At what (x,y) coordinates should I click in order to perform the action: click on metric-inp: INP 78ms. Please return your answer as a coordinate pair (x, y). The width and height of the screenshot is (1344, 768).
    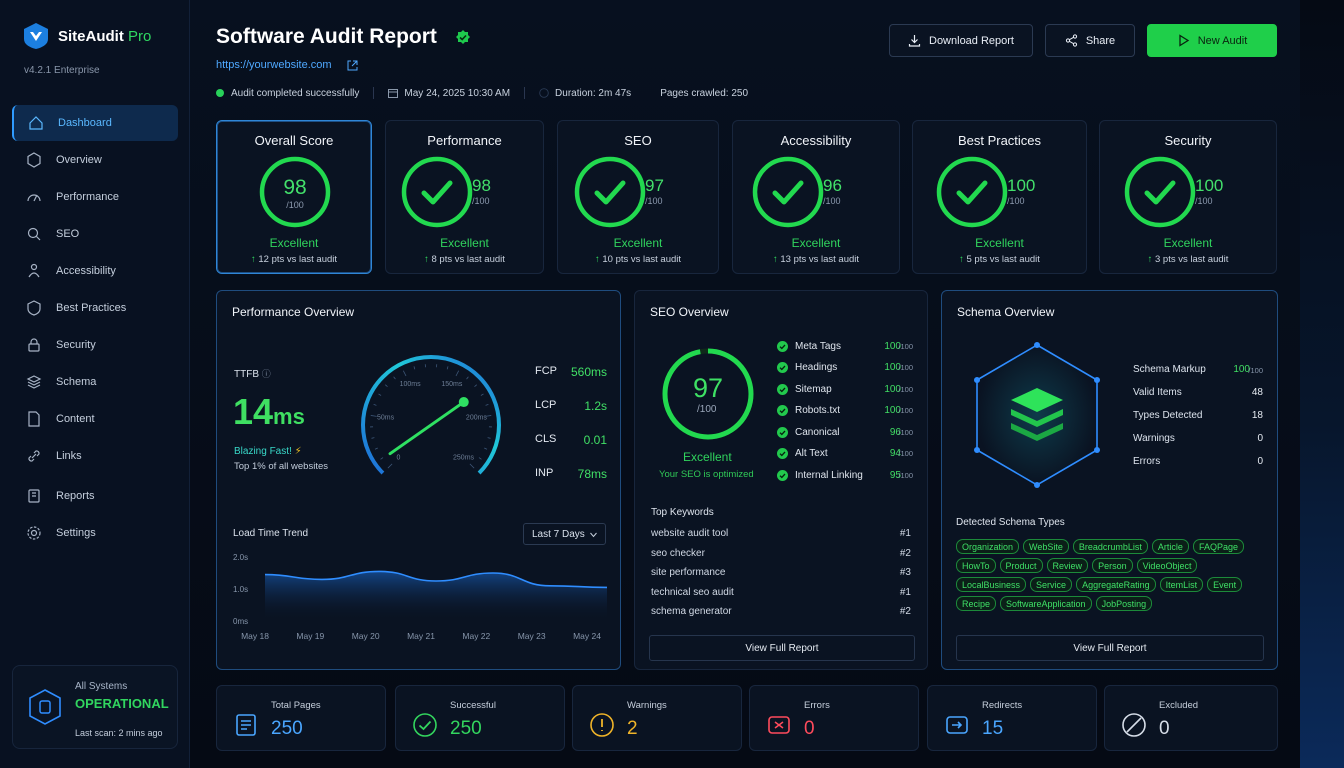
    Looking at the image, I should click on (571, 474).